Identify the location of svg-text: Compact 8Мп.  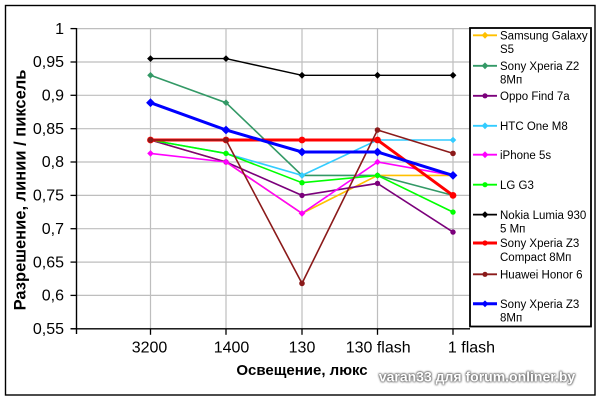
(535, 258).